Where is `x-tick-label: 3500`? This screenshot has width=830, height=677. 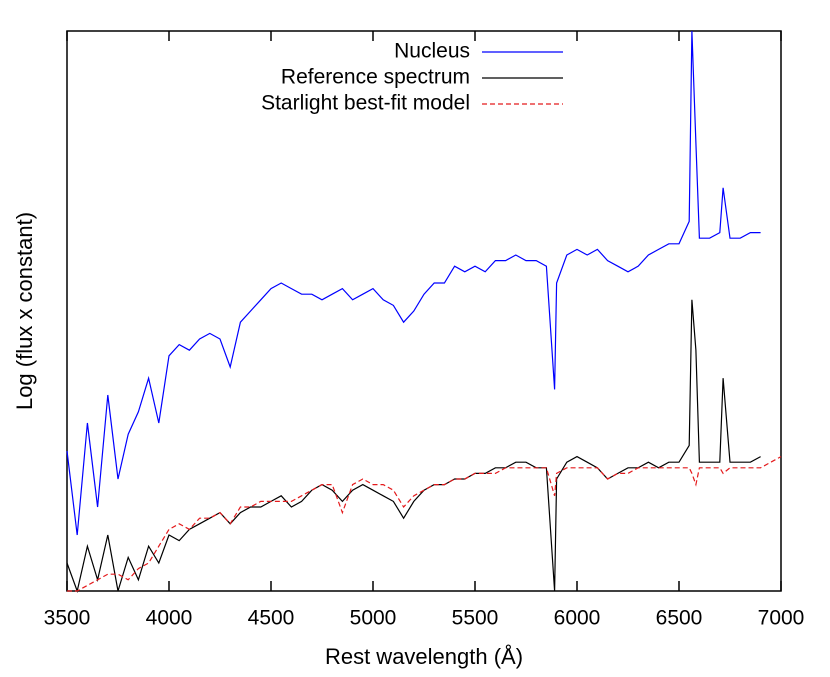
x-tick-label: 3500 is located at coordinates (67, 618).